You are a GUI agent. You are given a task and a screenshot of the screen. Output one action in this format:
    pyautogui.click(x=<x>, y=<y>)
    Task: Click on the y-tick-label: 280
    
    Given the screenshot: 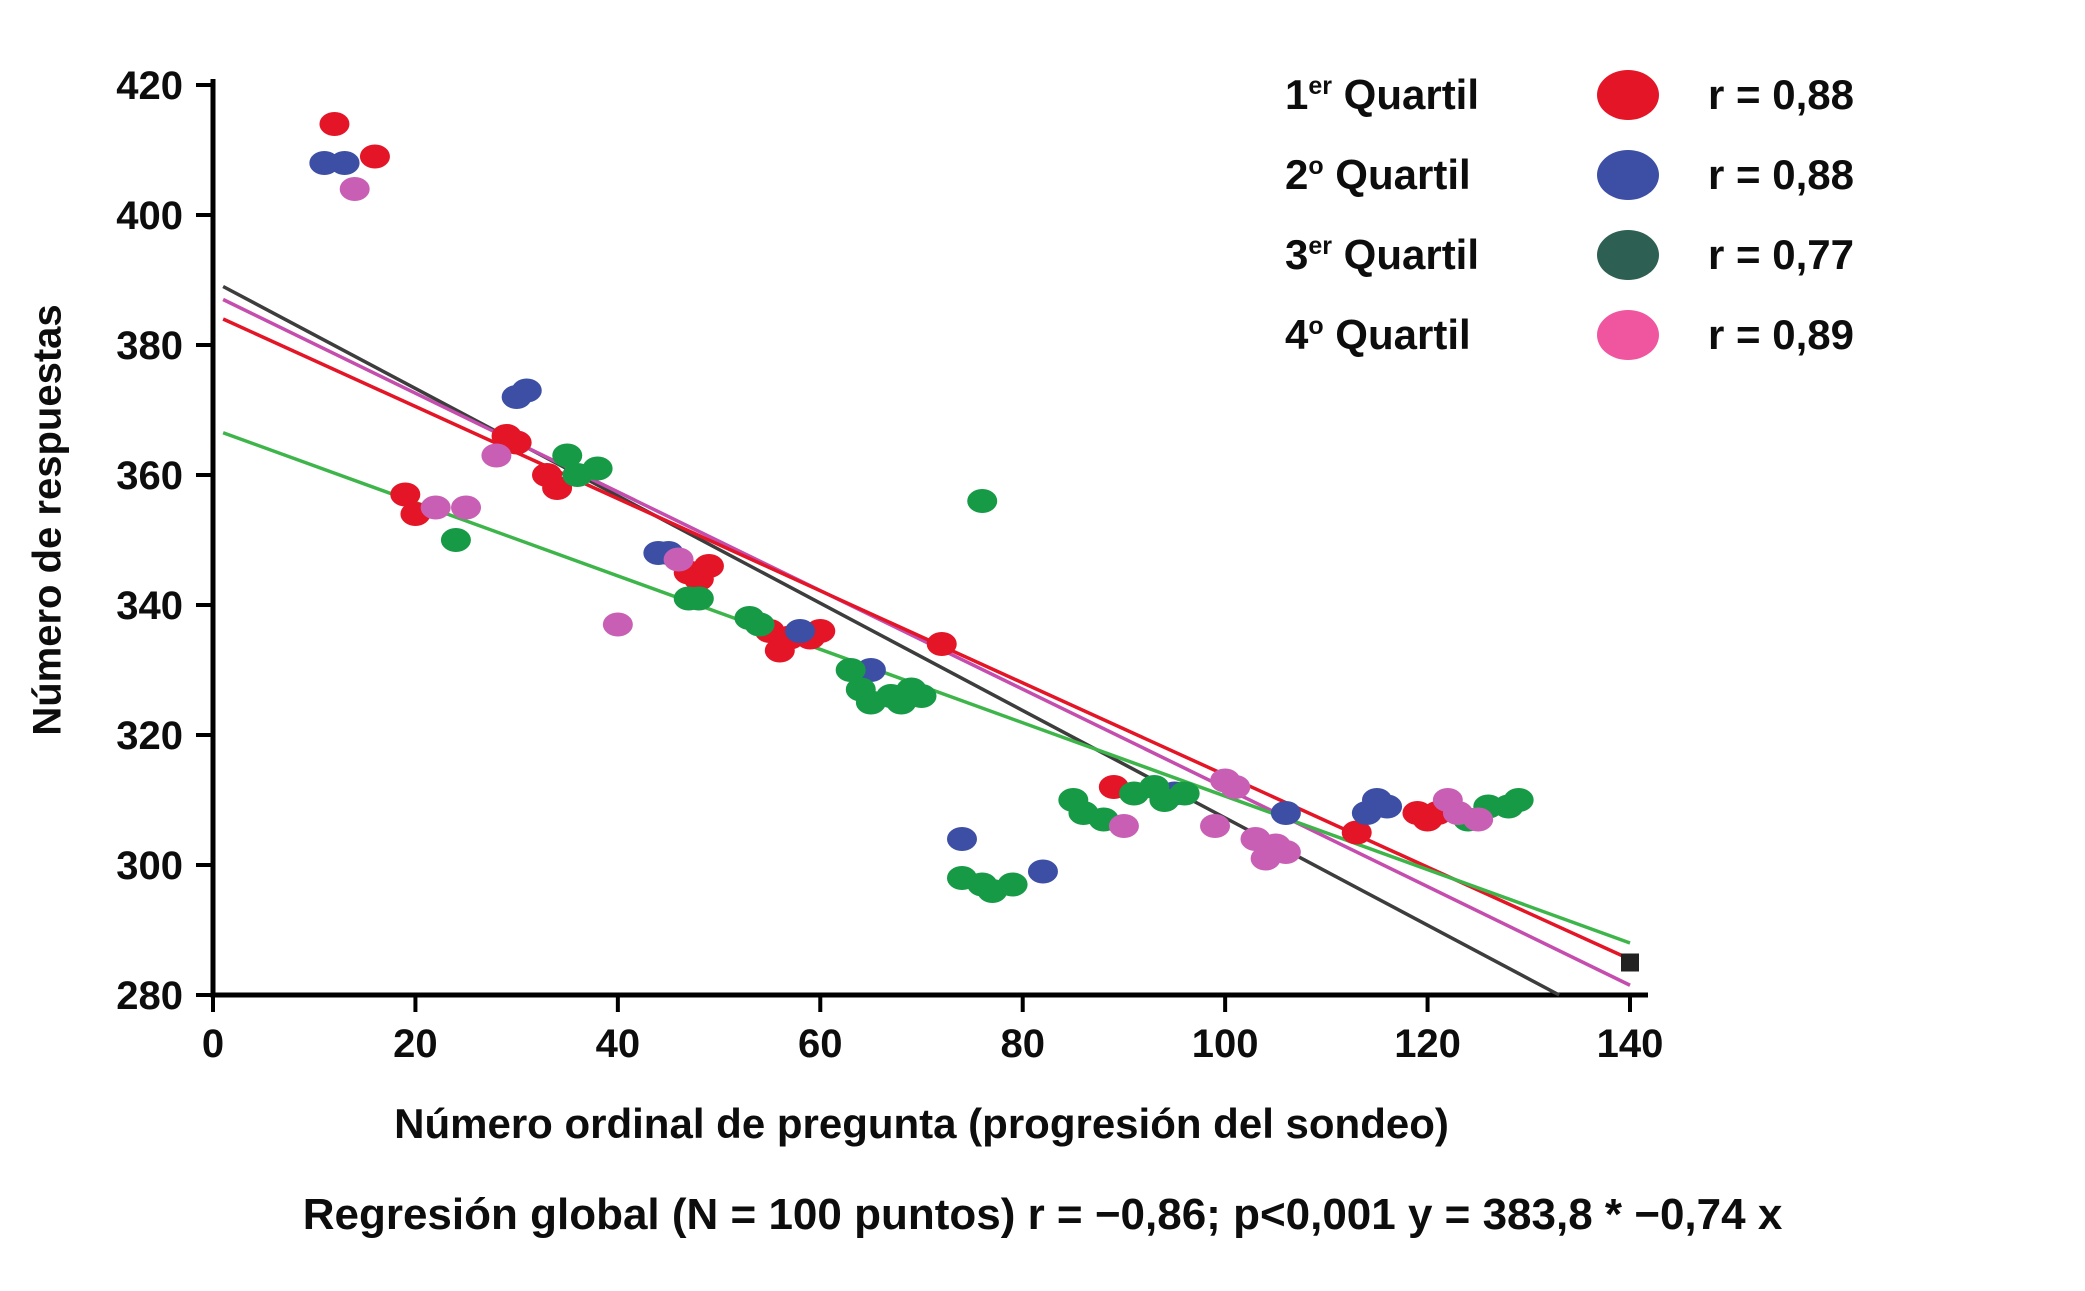 What is the action you would take?
    pyautogui.click(x=149, y=996)
    